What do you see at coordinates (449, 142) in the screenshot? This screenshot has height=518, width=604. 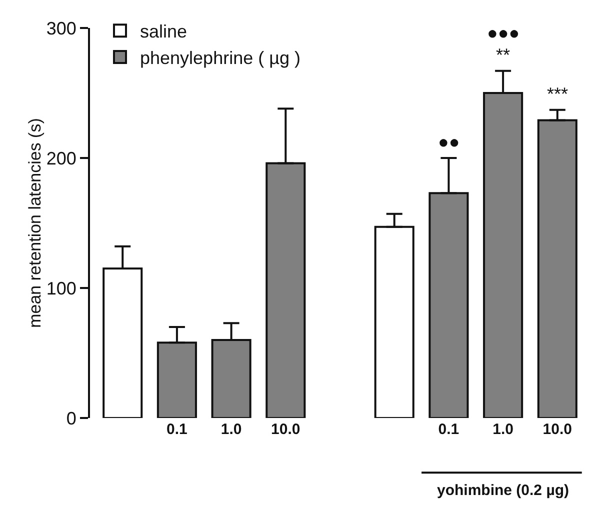 I see `annotation: ●●` at bounding box center [449, 142].